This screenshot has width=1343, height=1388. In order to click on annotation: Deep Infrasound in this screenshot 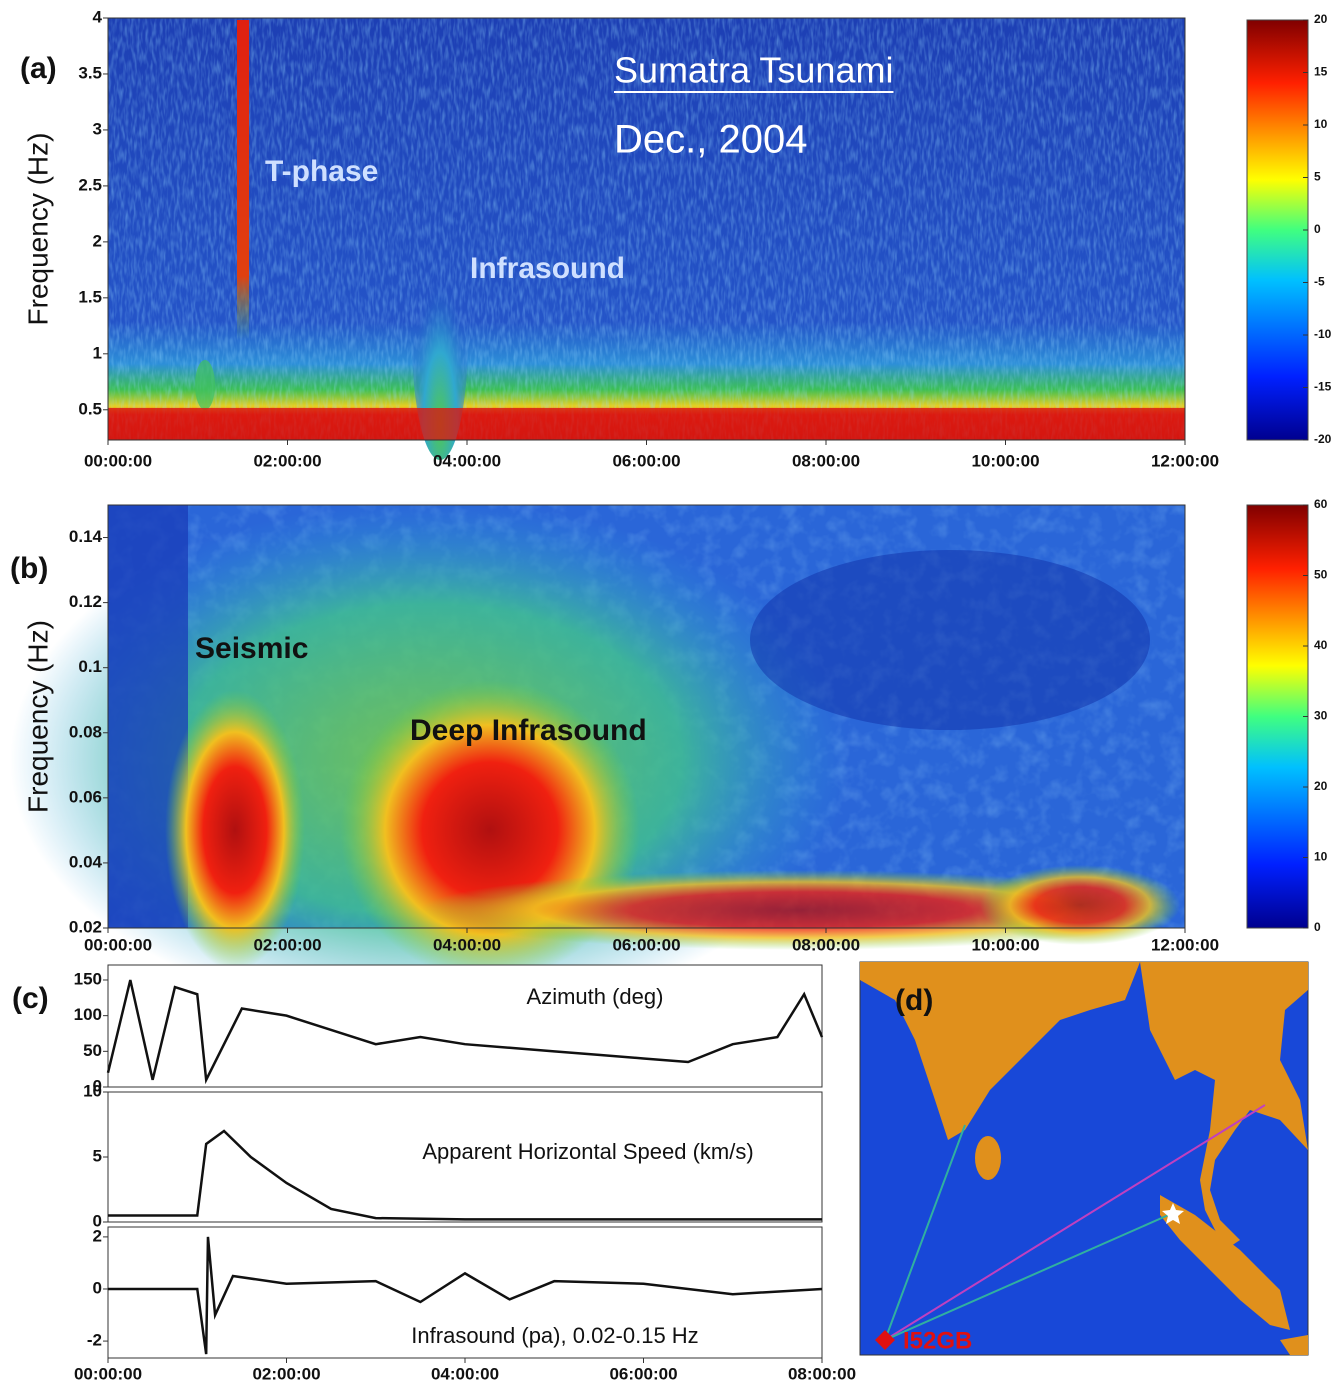, I will do `click(528, 730)`.